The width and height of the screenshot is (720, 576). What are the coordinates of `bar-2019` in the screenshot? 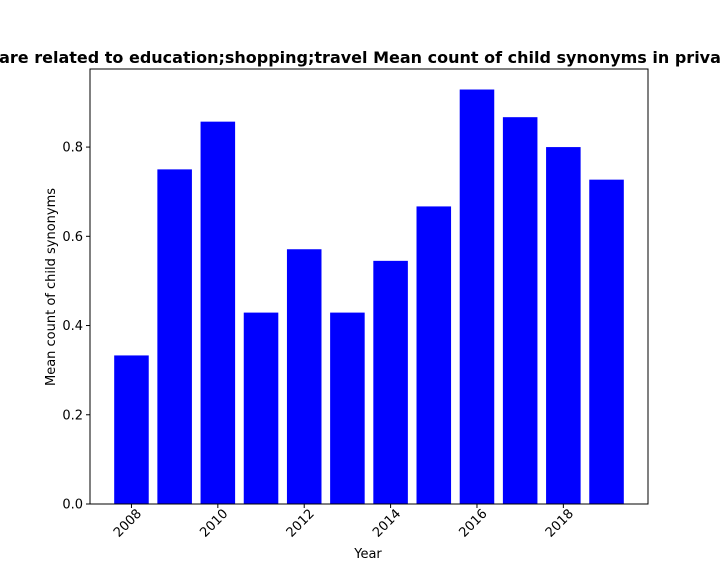 It's located at (606, 341).